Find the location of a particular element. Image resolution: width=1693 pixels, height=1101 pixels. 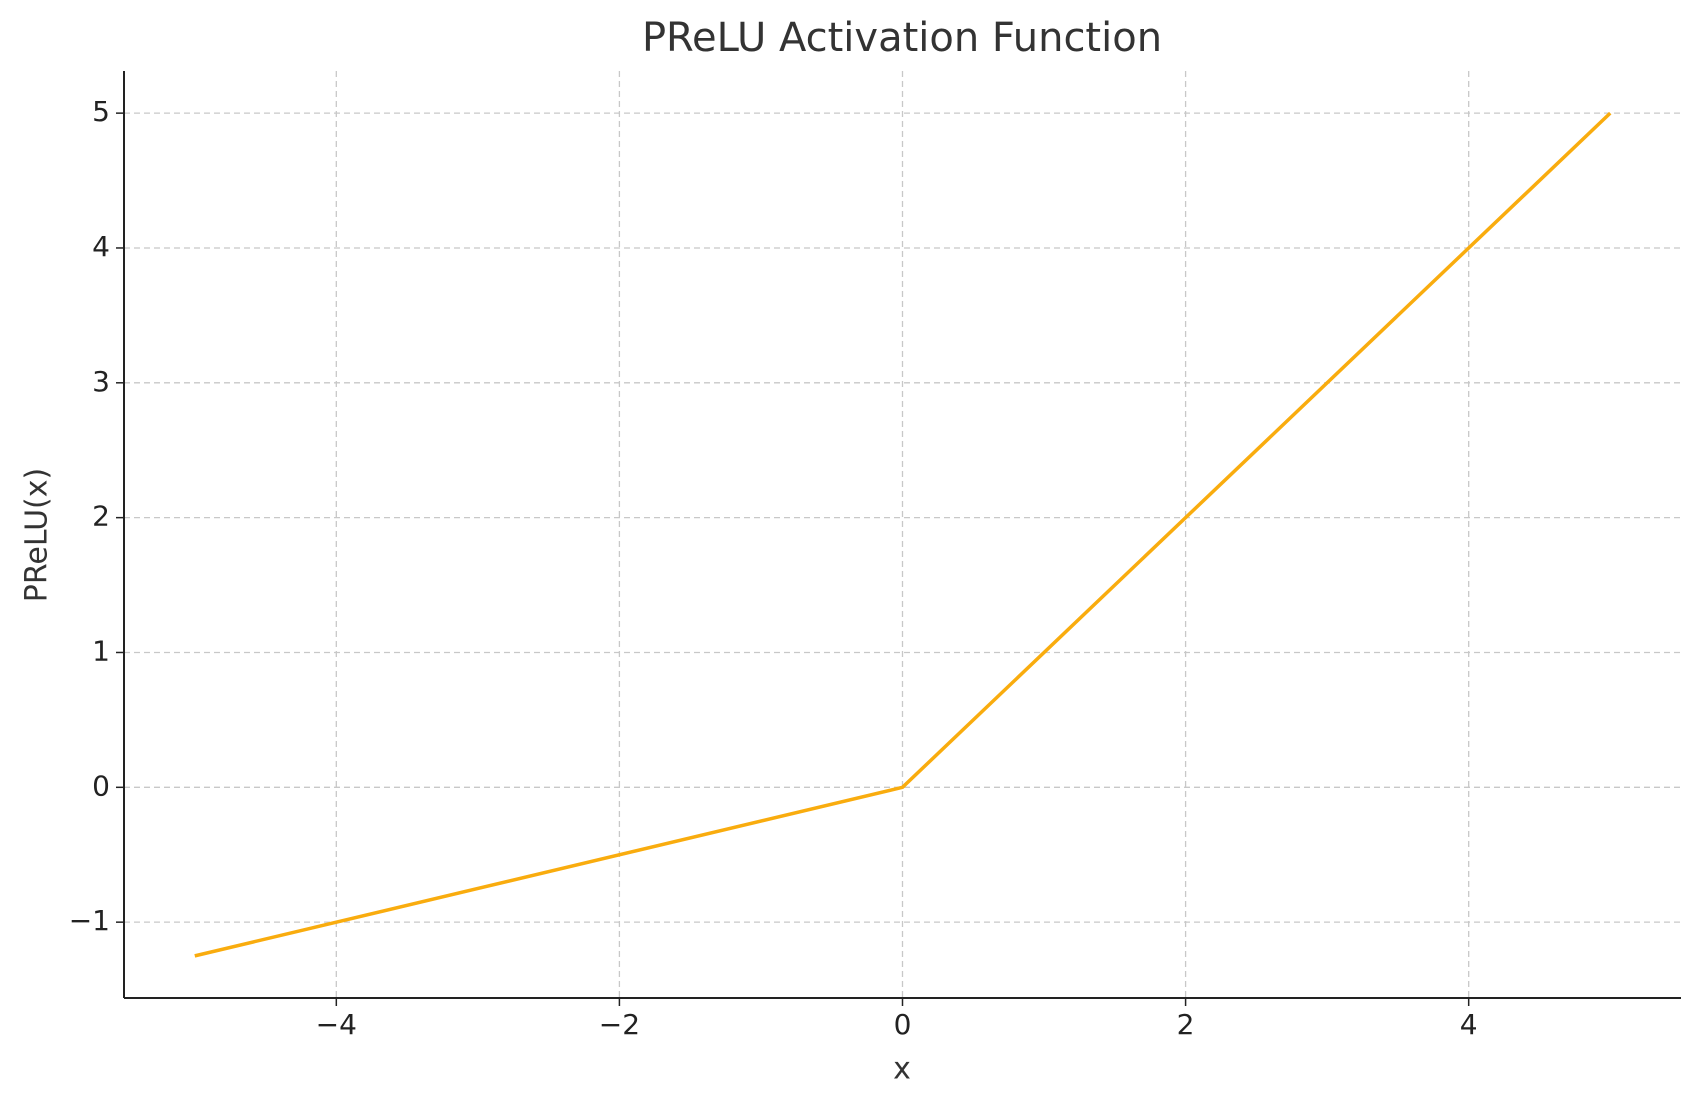

y-tick-label: 1 is located at coordinates (101, 650).